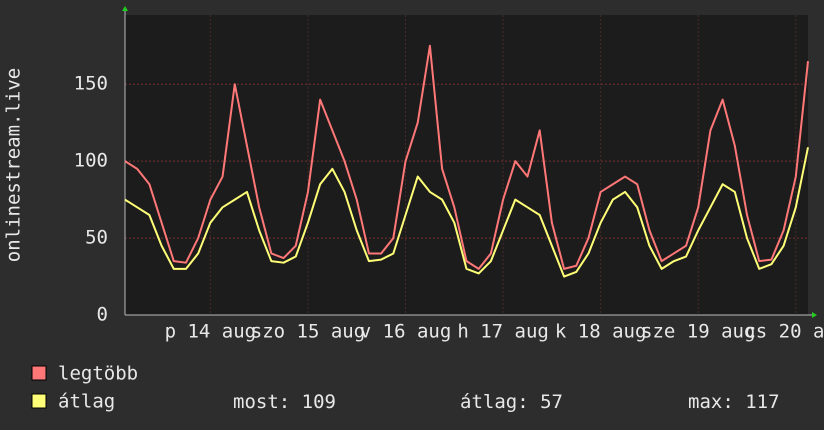  Describe the element at coordinates (711, 402) in the screenshot. I see `stat-label: max:` at that location.